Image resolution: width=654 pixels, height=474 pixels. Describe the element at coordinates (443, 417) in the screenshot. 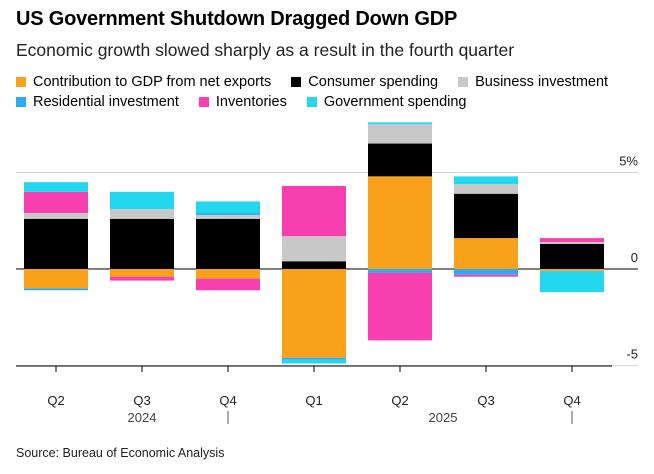

I see `year-label: 2025` at that location.